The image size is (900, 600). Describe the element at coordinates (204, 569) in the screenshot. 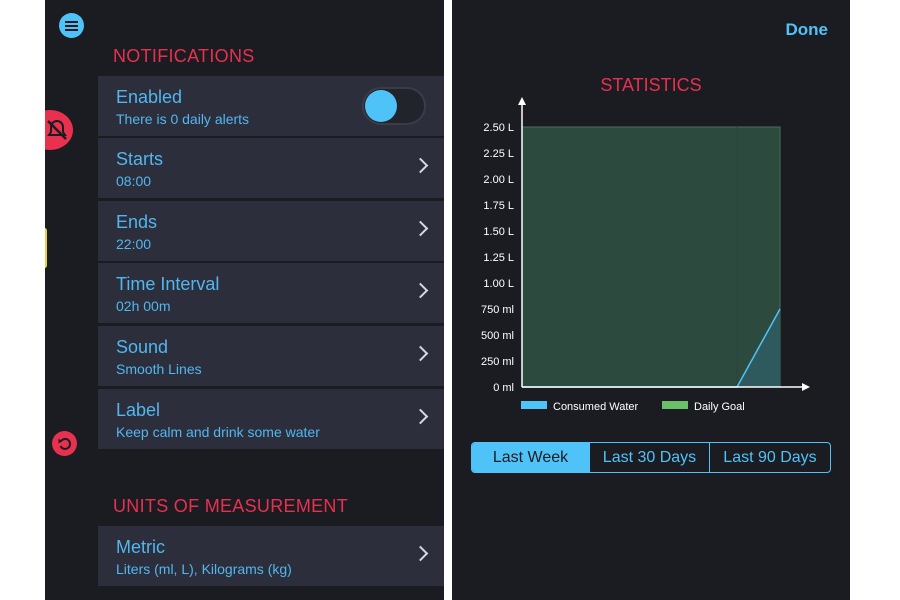

I see `row-metric-subtitle: Liters (ml, L), Kilograms (kg)` at that location.